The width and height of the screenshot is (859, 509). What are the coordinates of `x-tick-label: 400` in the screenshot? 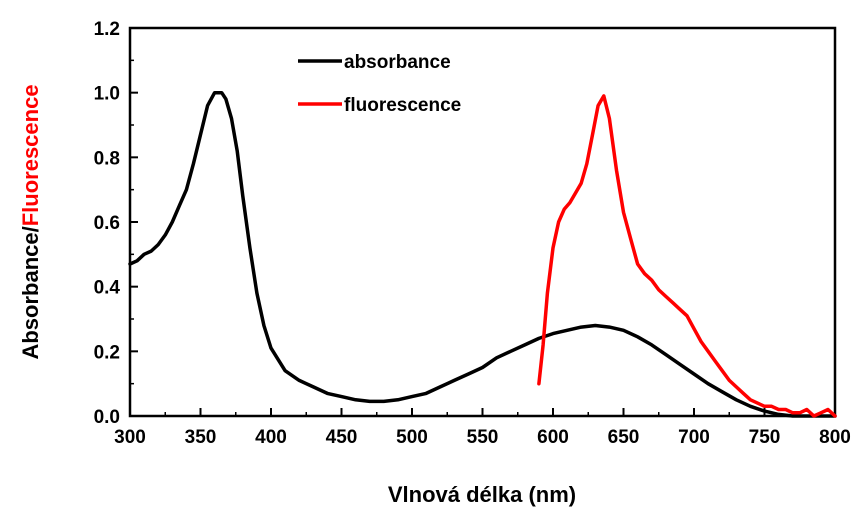 It's located at (271, 437).